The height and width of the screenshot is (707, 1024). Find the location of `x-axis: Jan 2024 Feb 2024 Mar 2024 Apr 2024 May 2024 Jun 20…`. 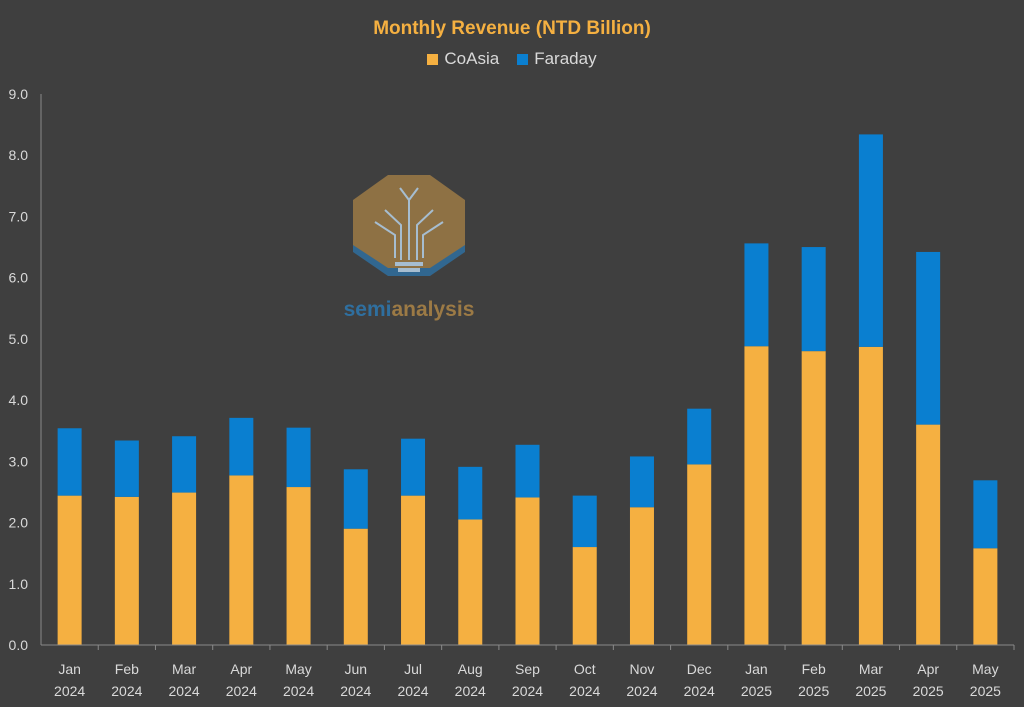

x-axis: Jan 2024 Feb 2024 Mar 2024 Apr 2024 May 2024 Jun 20… is located at coordinates (534, 672).